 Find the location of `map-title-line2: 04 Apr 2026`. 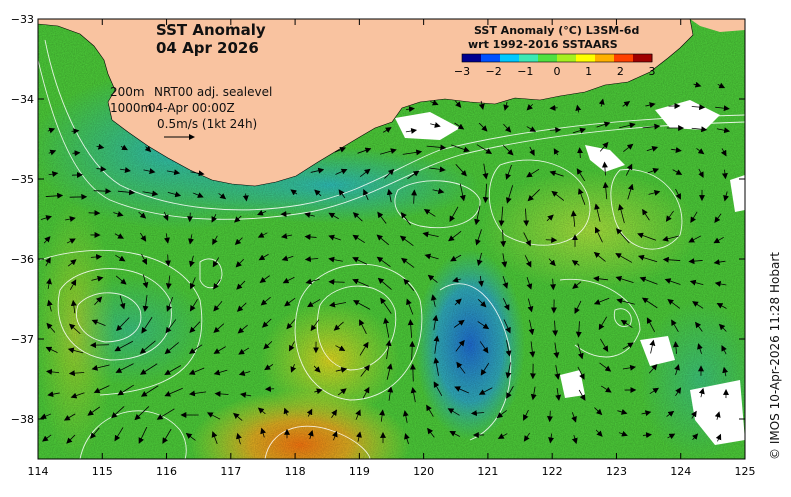

map-title-line2: 04 Apr 2026 is located at coordinates (207, 48).